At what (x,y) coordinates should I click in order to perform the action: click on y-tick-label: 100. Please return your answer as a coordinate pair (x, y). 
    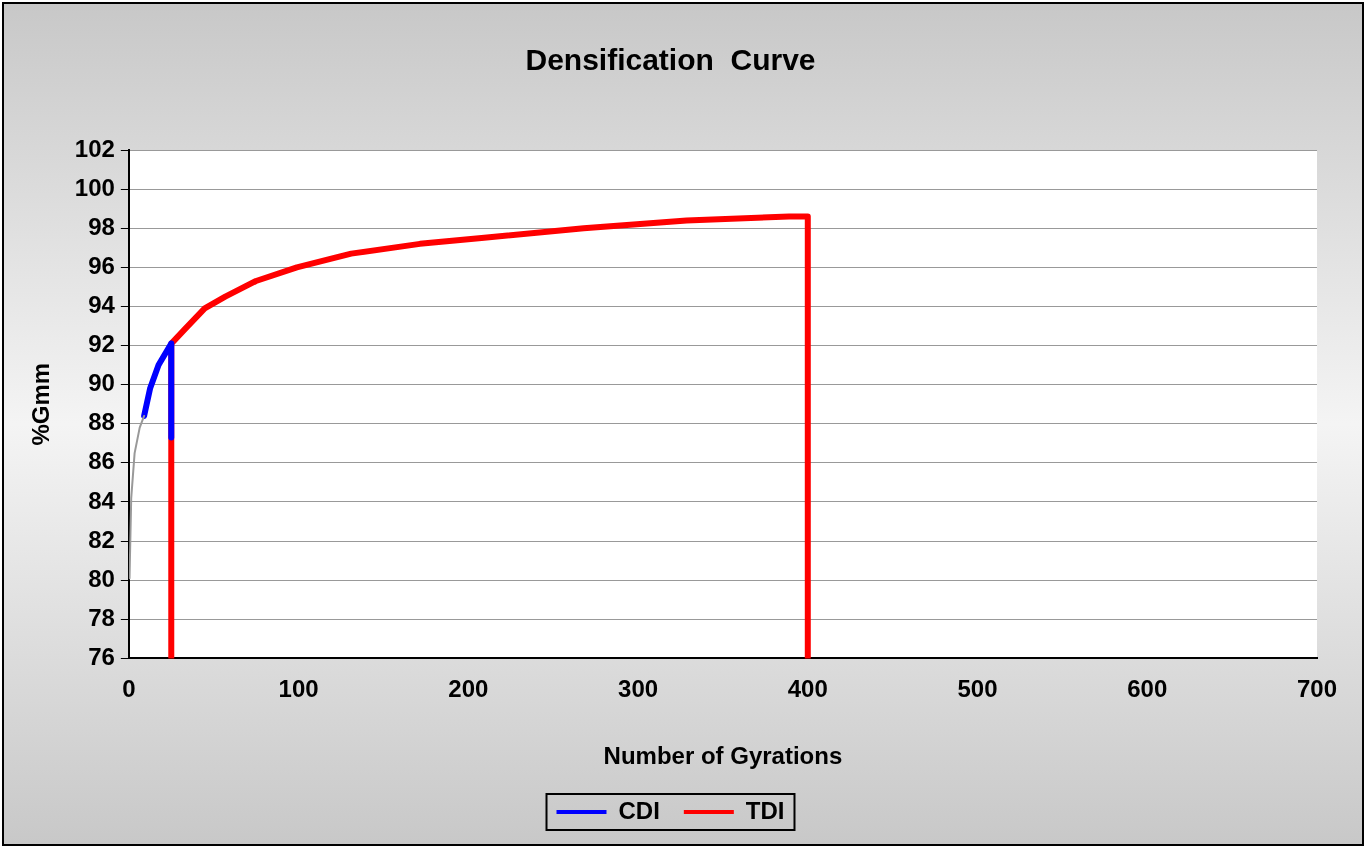
    Looking at the image, I should click on (94, 187).